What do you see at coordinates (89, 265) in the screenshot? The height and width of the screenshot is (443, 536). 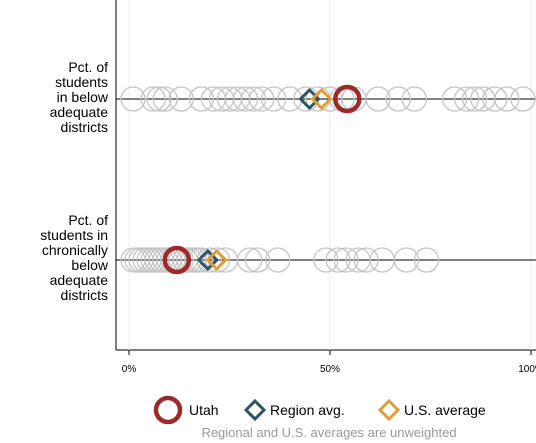 I see `category-label-line: below` at bounding box center [89, 265].